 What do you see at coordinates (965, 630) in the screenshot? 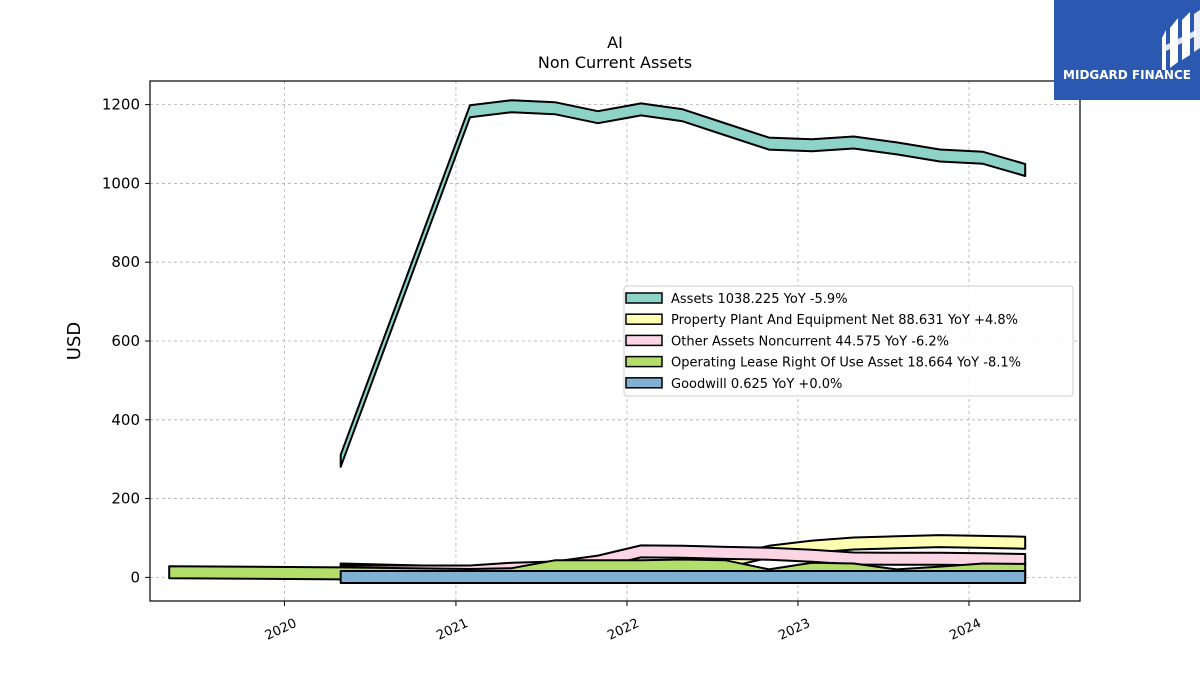
I see `x-tick-label: 2024` at bounding box center [965, 630].